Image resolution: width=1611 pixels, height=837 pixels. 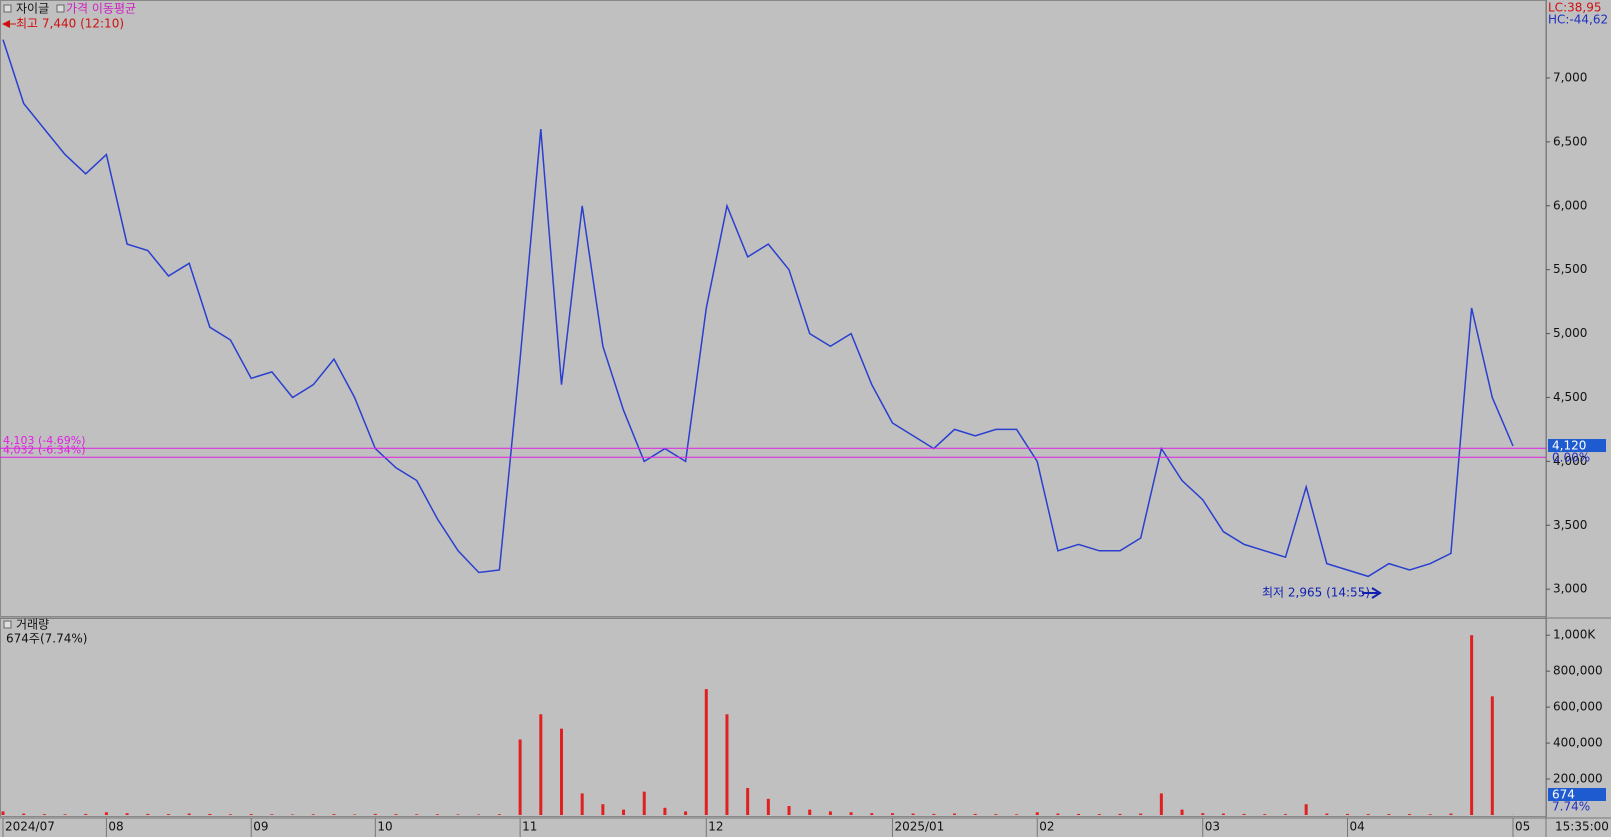 What do you see at coordinates (1570, 269) in the screenshot?
I see `y-tick-label: 5,500` at bounding box center [1570, 269].